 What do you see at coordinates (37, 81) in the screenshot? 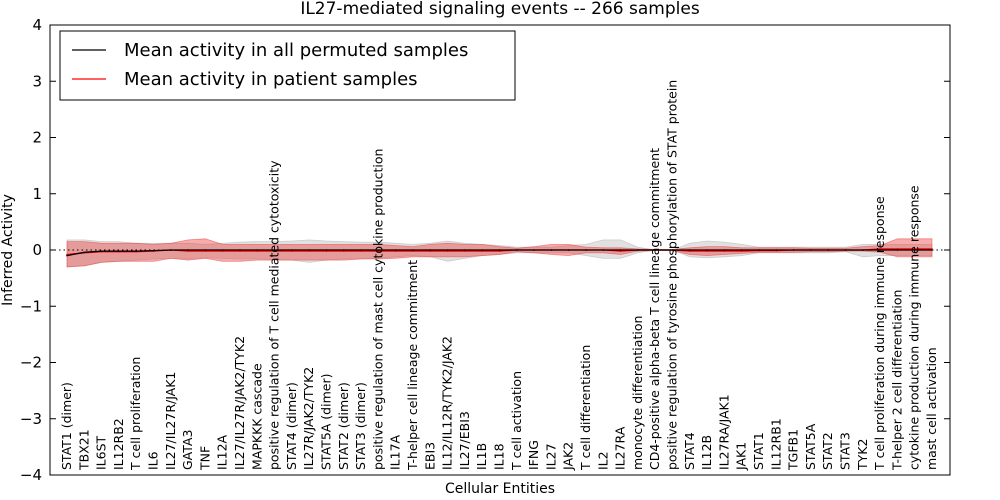
I see `y-tick-label: 3` at bounding box center [37, 81].